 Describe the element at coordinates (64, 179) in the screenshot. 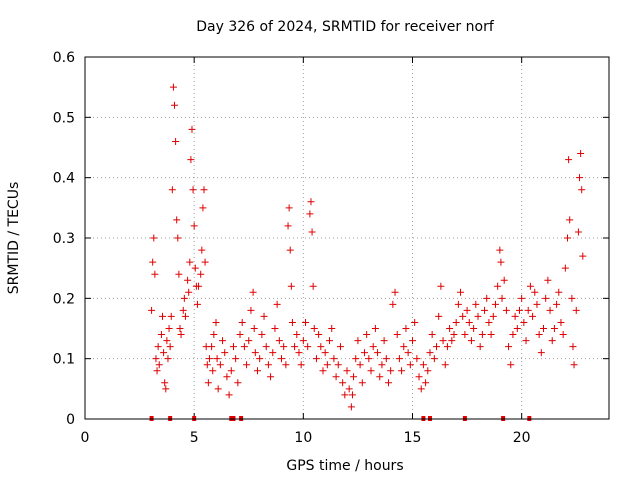

I see `y-tick-label: 0.4` at that location.